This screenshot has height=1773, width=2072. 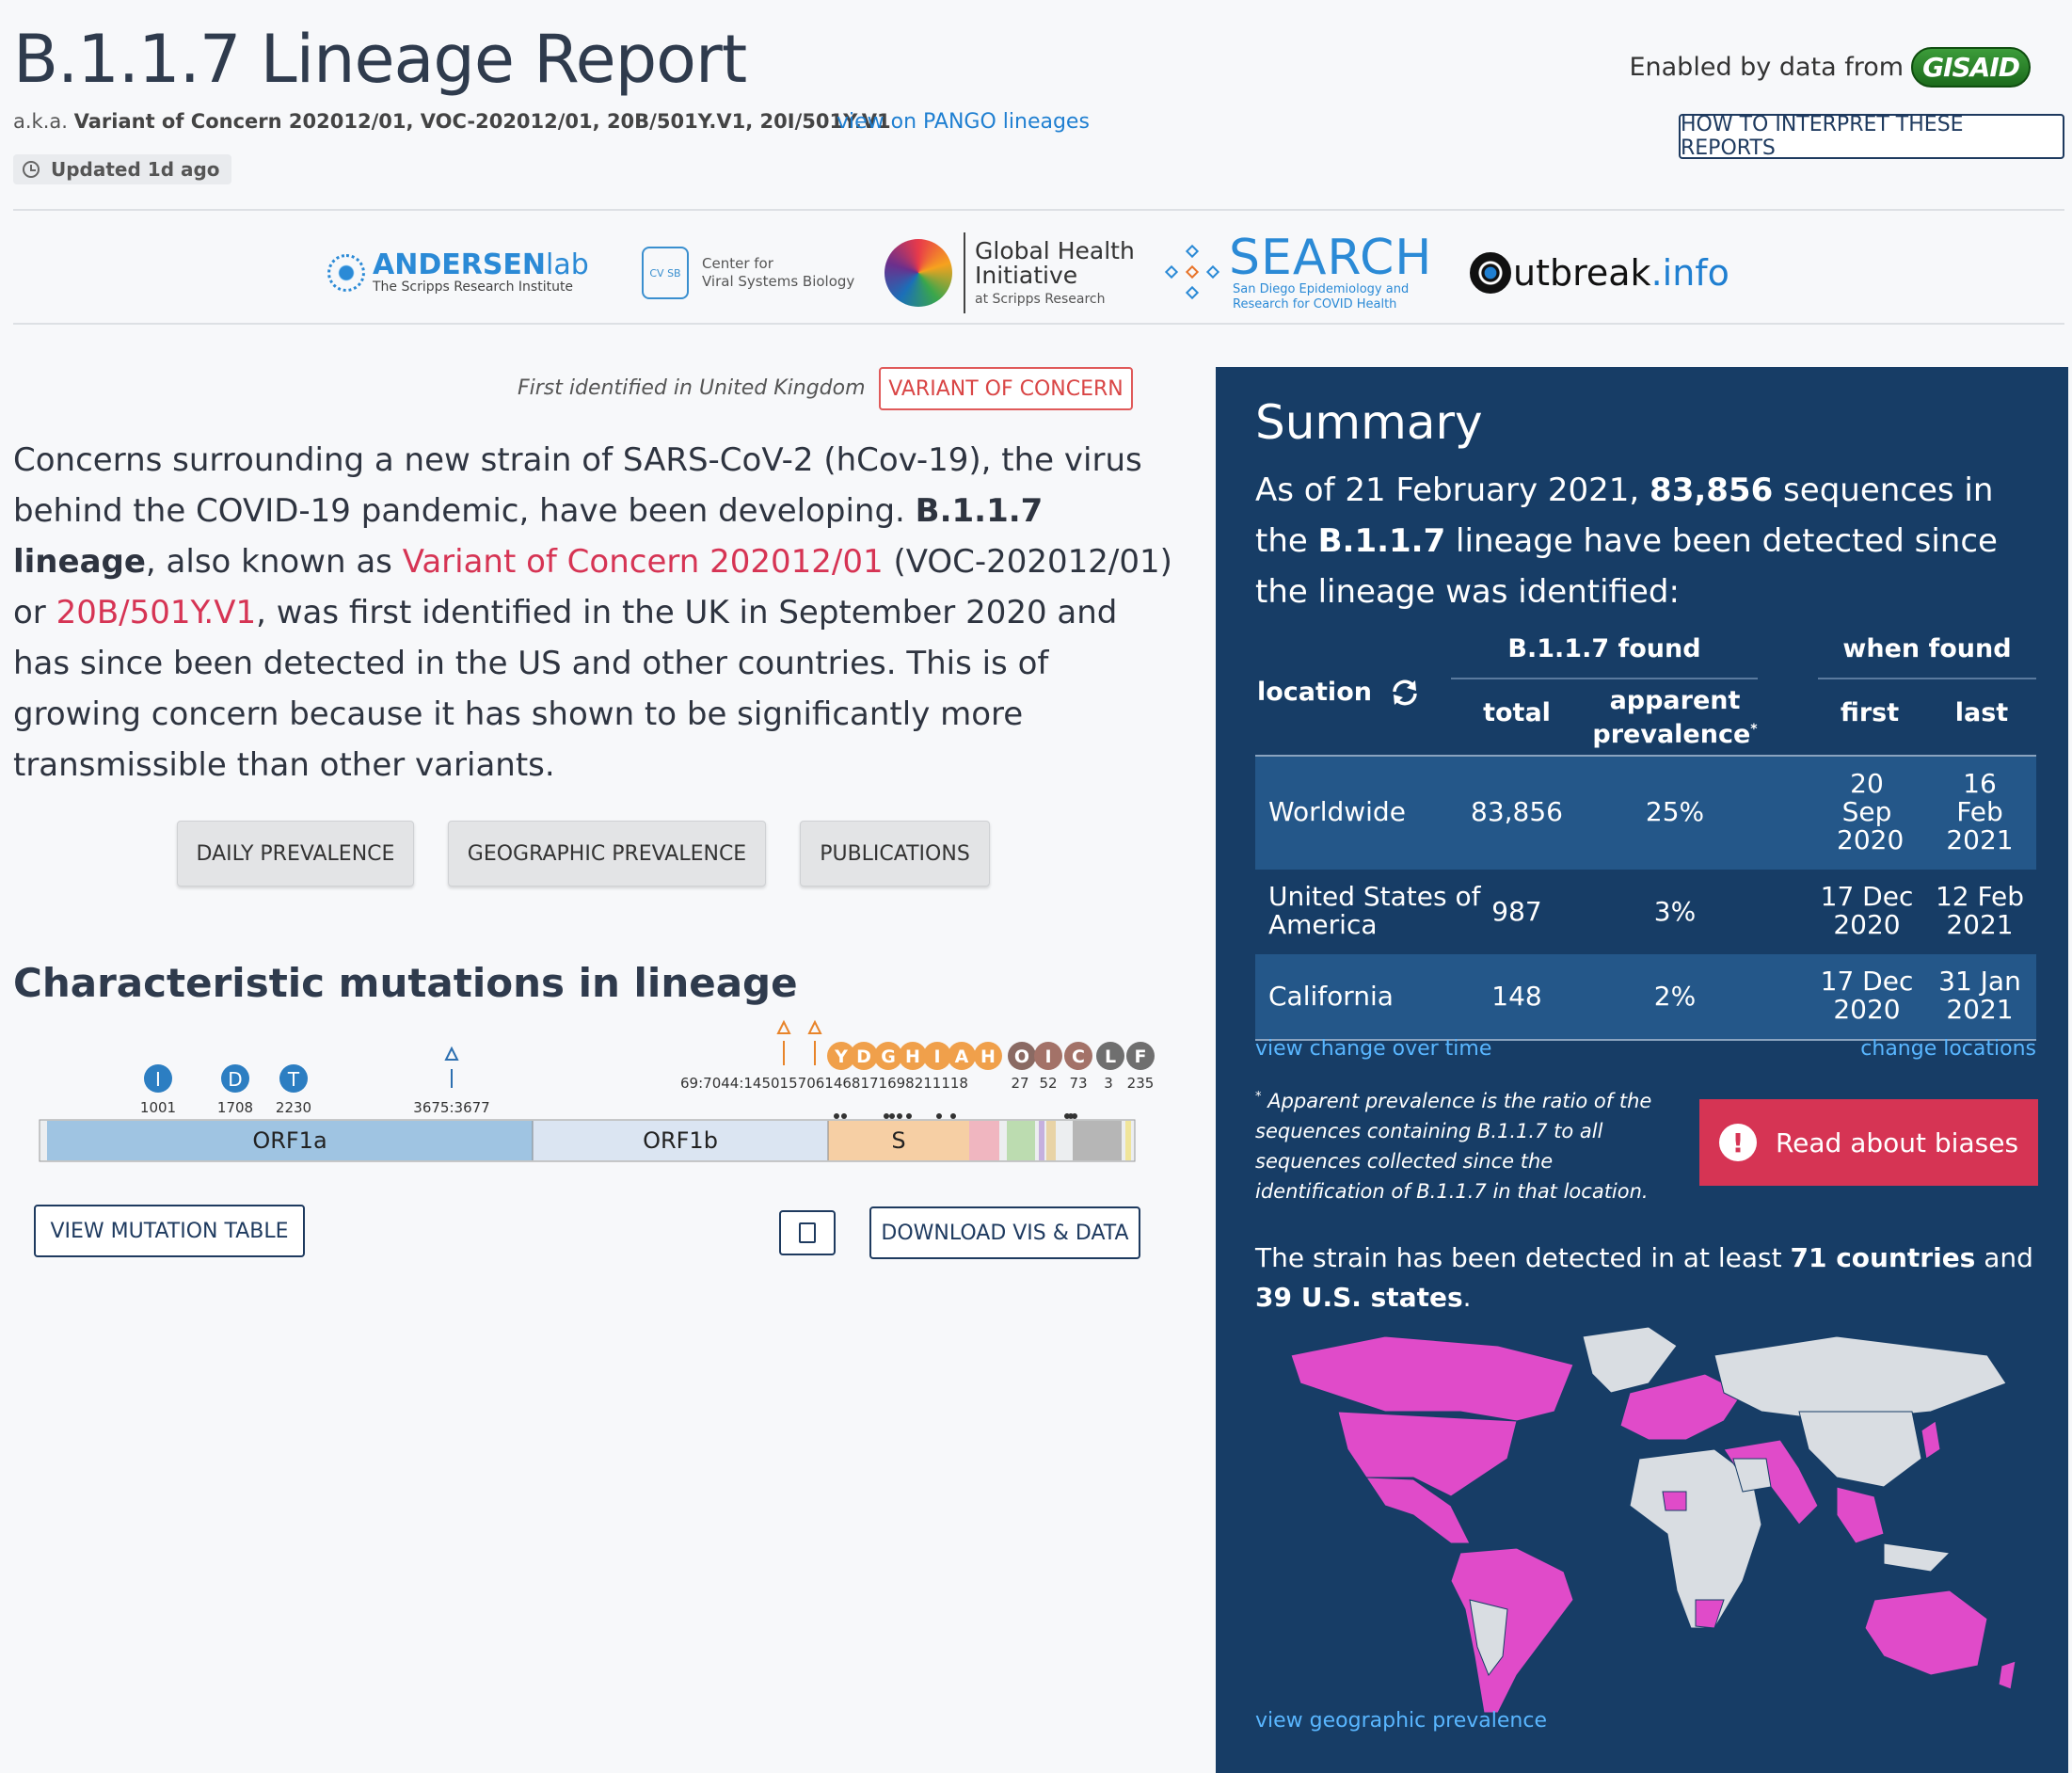 What do you see at coordinates (1110, 1056) in the screenshot?
I see `spike-mutation-marker: L` at bounding box center [1110, 1056].